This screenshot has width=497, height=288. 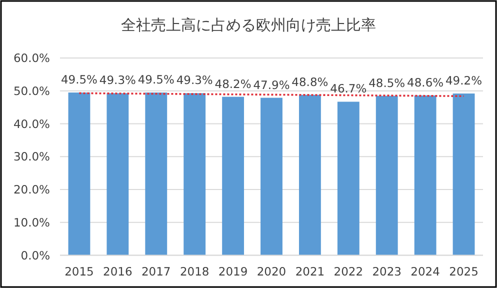 What do you see at coordinates (31, 123) in the screenshot?
I see `y-tick-label: 40.0%` at bounding box center [31, 123].